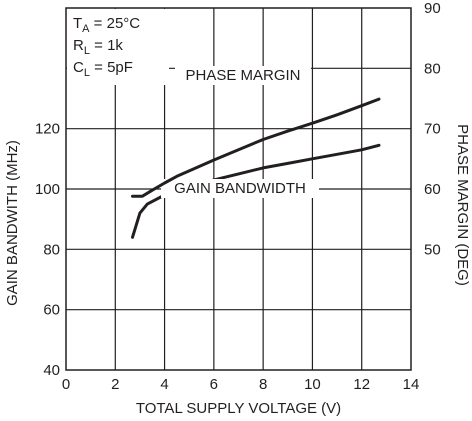 The width and height of the screenshot is (472, 421). Describe the element at coordinates (411, 384) in the screenshot. I see `x-tick-label: 14` at that location.